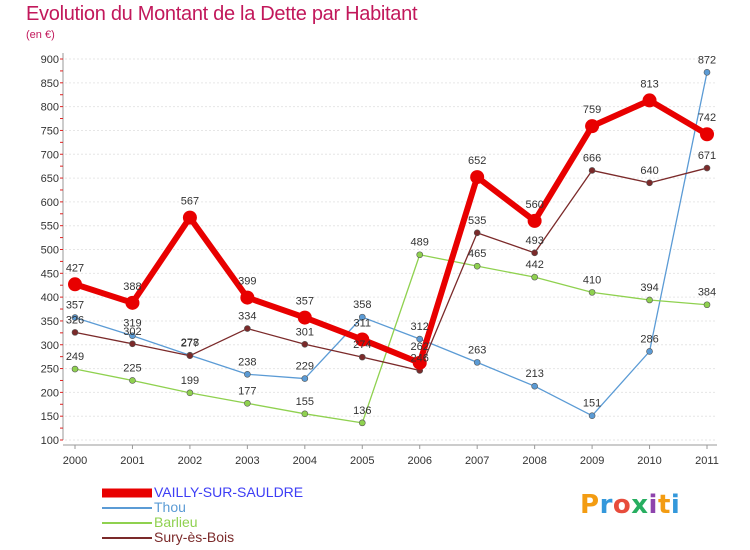 The width and height of the screenshot is (750, 550). I want to click on data-label: 394, so click(649, 288).